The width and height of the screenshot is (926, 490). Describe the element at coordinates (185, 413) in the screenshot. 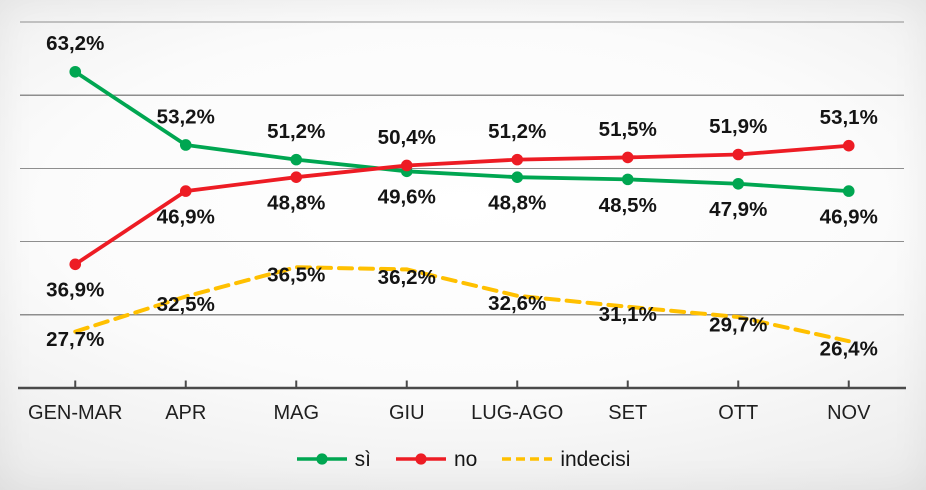

I see `x-axis-label: APR` at that location.